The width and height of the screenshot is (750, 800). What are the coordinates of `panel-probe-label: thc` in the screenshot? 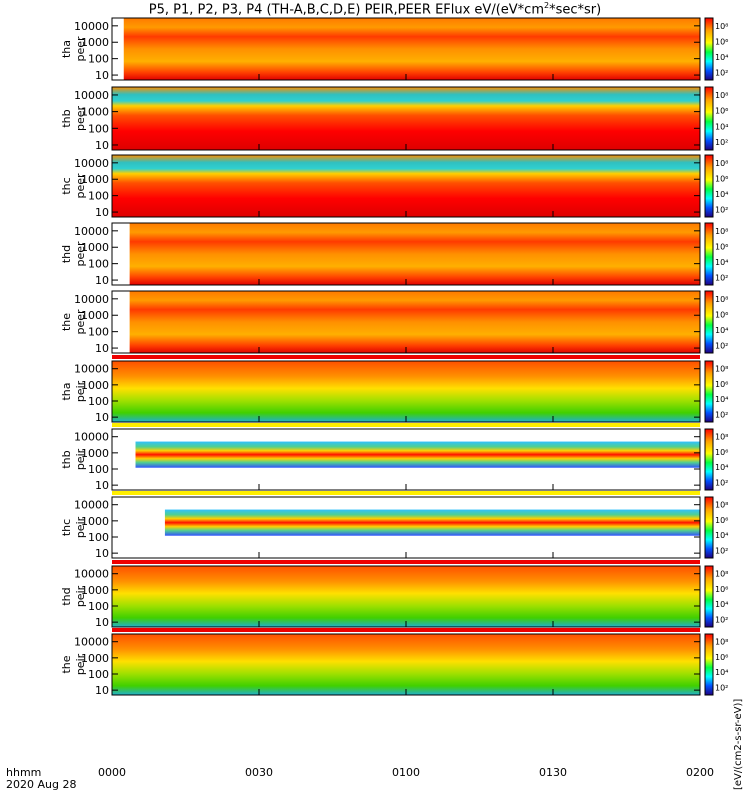 It's located at (66, 527).